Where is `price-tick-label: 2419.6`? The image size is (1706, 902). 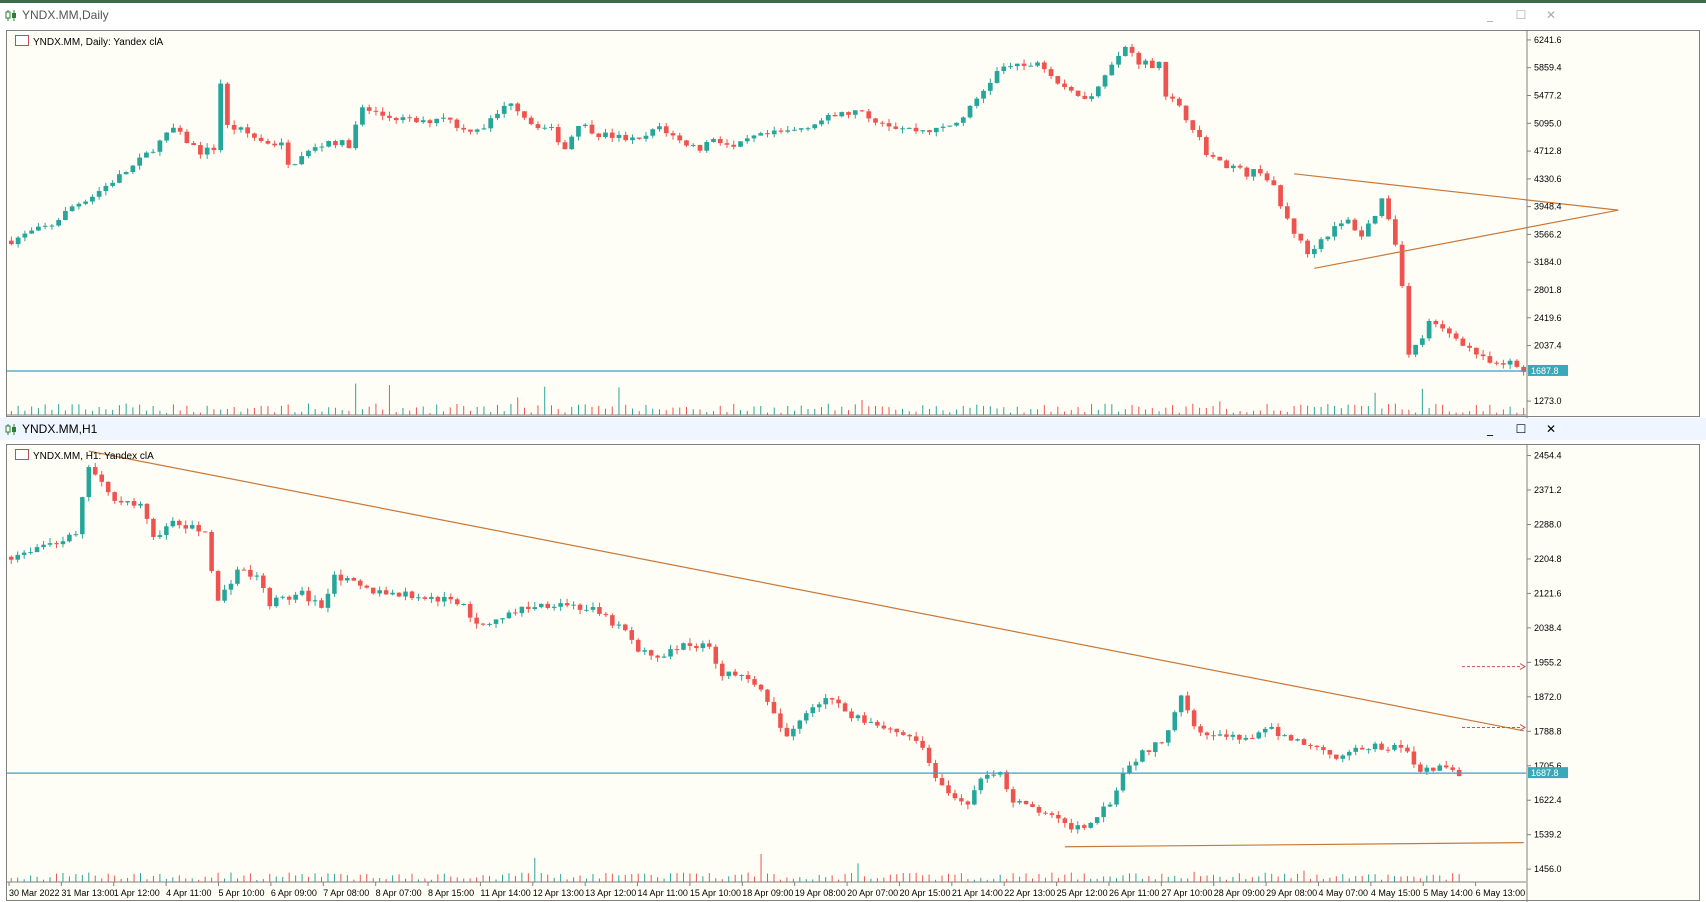 price-tick-label: 2419.6 is located at coordinates (1548, 318).